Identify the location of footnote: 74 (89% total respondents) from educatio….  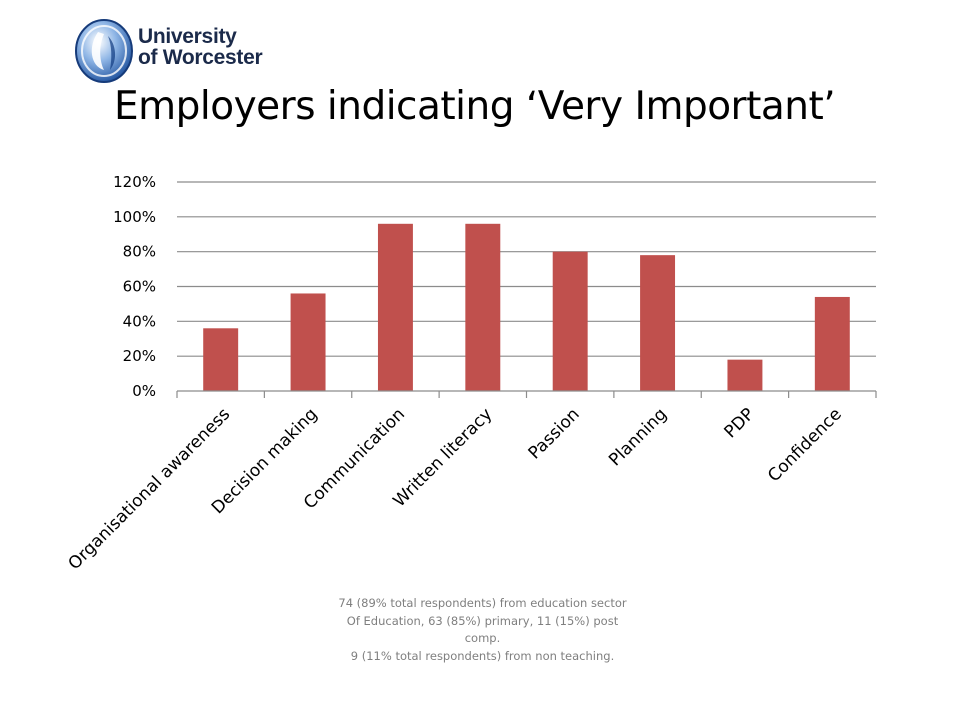
(482, 630).